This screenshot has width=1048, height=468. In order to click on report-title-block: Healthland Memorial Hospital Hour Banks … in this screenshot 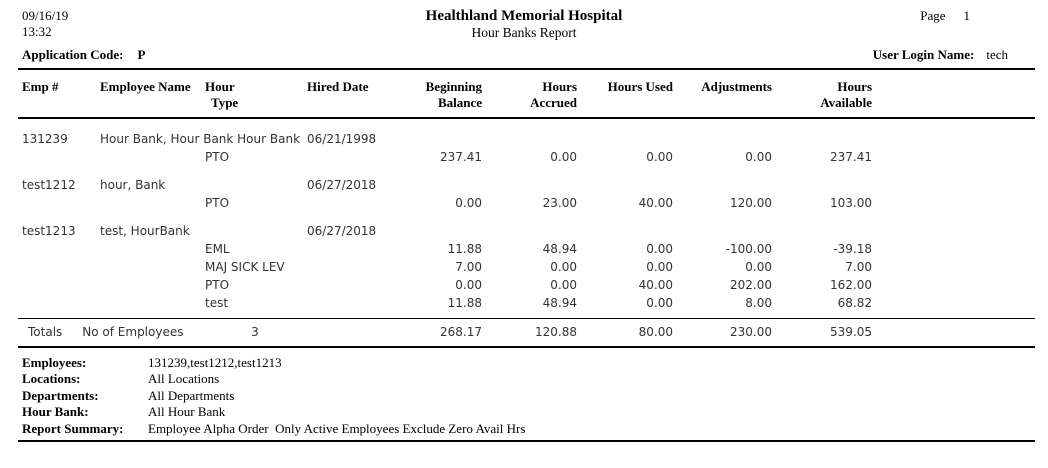, I will do `click(524, 24)`.